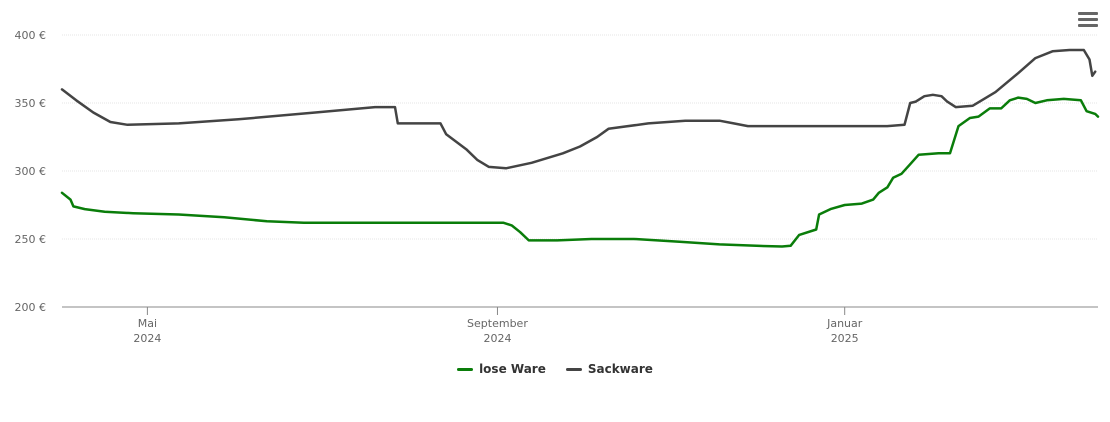 The width and height of the screenshot is (1110, 422). Describe the element at coordinates (555, 369) in the screenshot. I see `legend: lose Ware Sackware` at that location.